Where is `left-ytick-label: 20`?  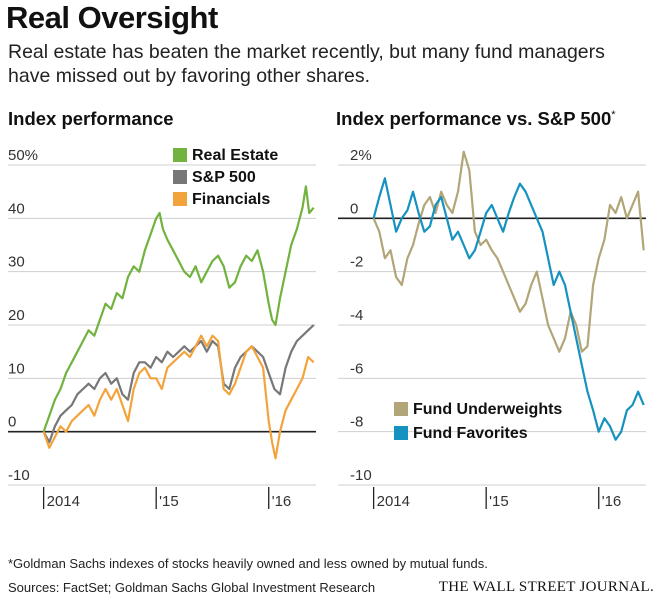
left-ytick-label: 20 is located at coordinates (16, 315).